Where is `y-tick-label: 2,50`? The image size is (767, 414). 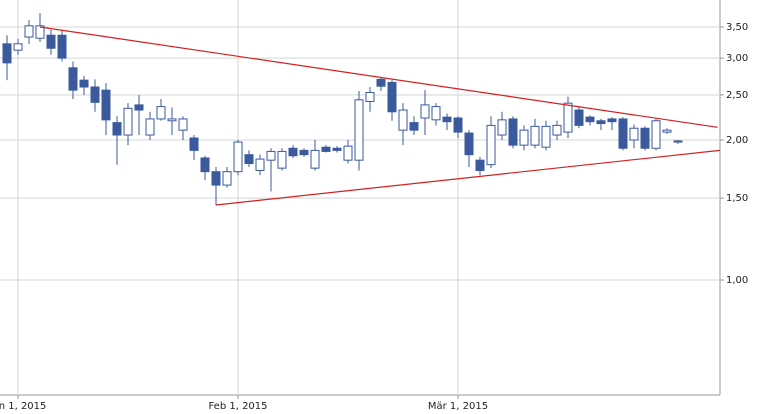 y-tick-label: 2,50 is located at coordinates (737, 95).